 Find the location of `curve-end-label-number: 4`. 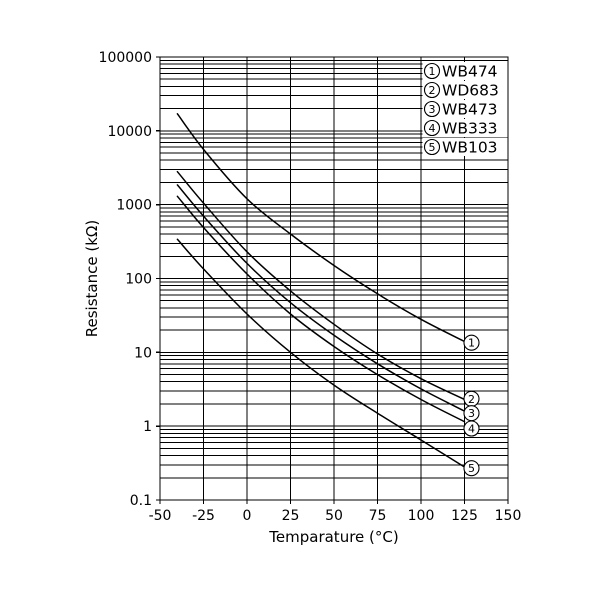

curve-end-label-number: 4 is located at coordinates (471, 429).